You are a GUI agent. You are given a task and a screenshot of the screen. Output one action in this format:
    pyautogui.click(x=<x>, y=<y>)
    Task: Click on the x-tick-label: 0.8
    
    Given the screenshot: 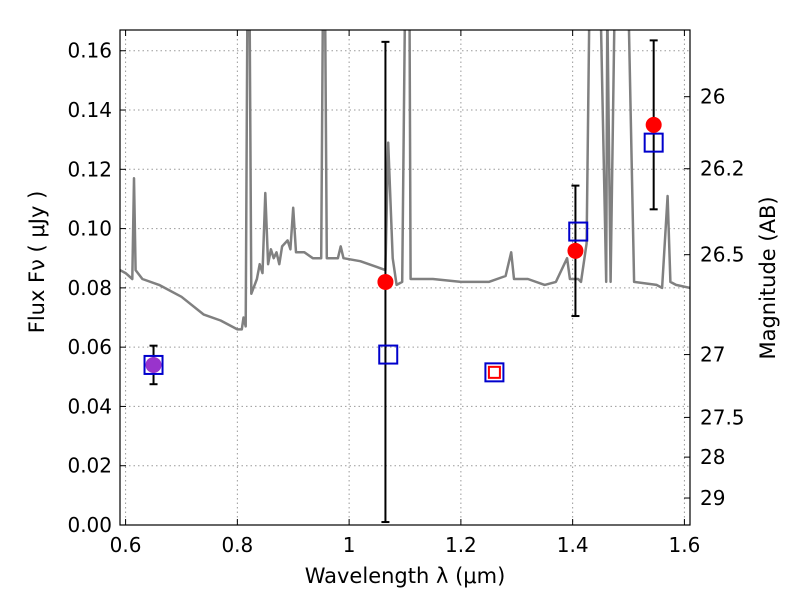 What is the action you would take?
    pyautogui.click(x=237, y=545)
    